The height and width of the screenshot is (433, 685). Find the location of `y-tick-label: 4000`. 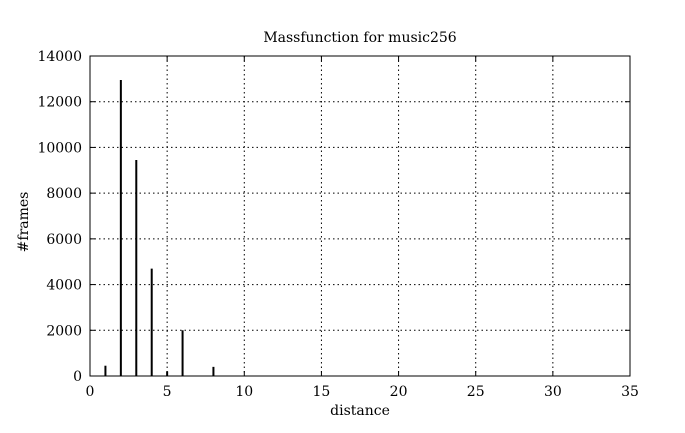

y-tick-label: 4000 is located at coordinates (64, 286).